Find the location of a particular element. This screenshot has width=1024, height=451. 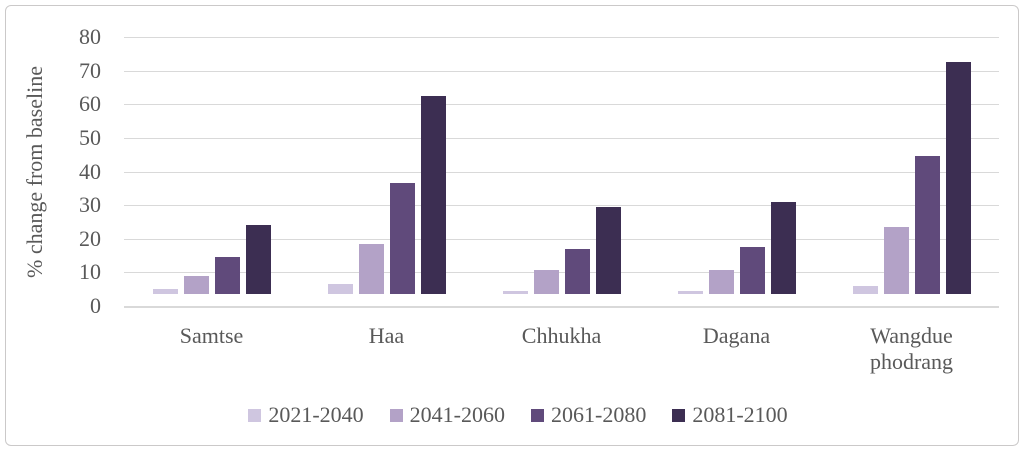

bar-2021-2040-dagana is located at coordinates (690, 292).